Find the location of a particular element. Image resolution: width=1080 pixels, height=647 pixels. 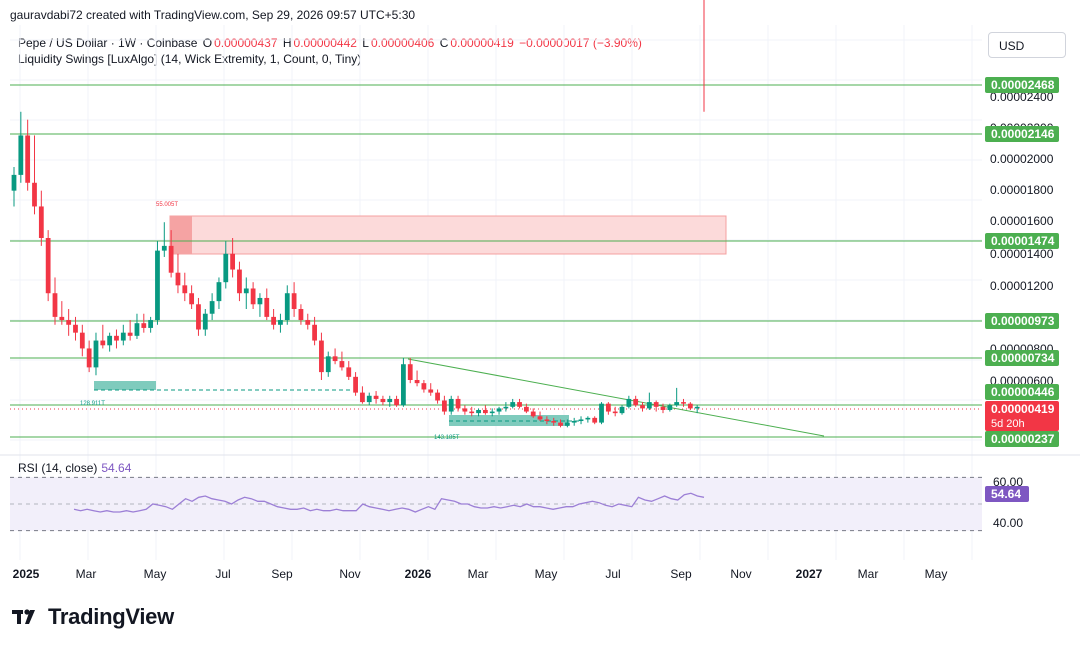

rsi-lower-label: 40.00 is located at coordinates (1008, 523).